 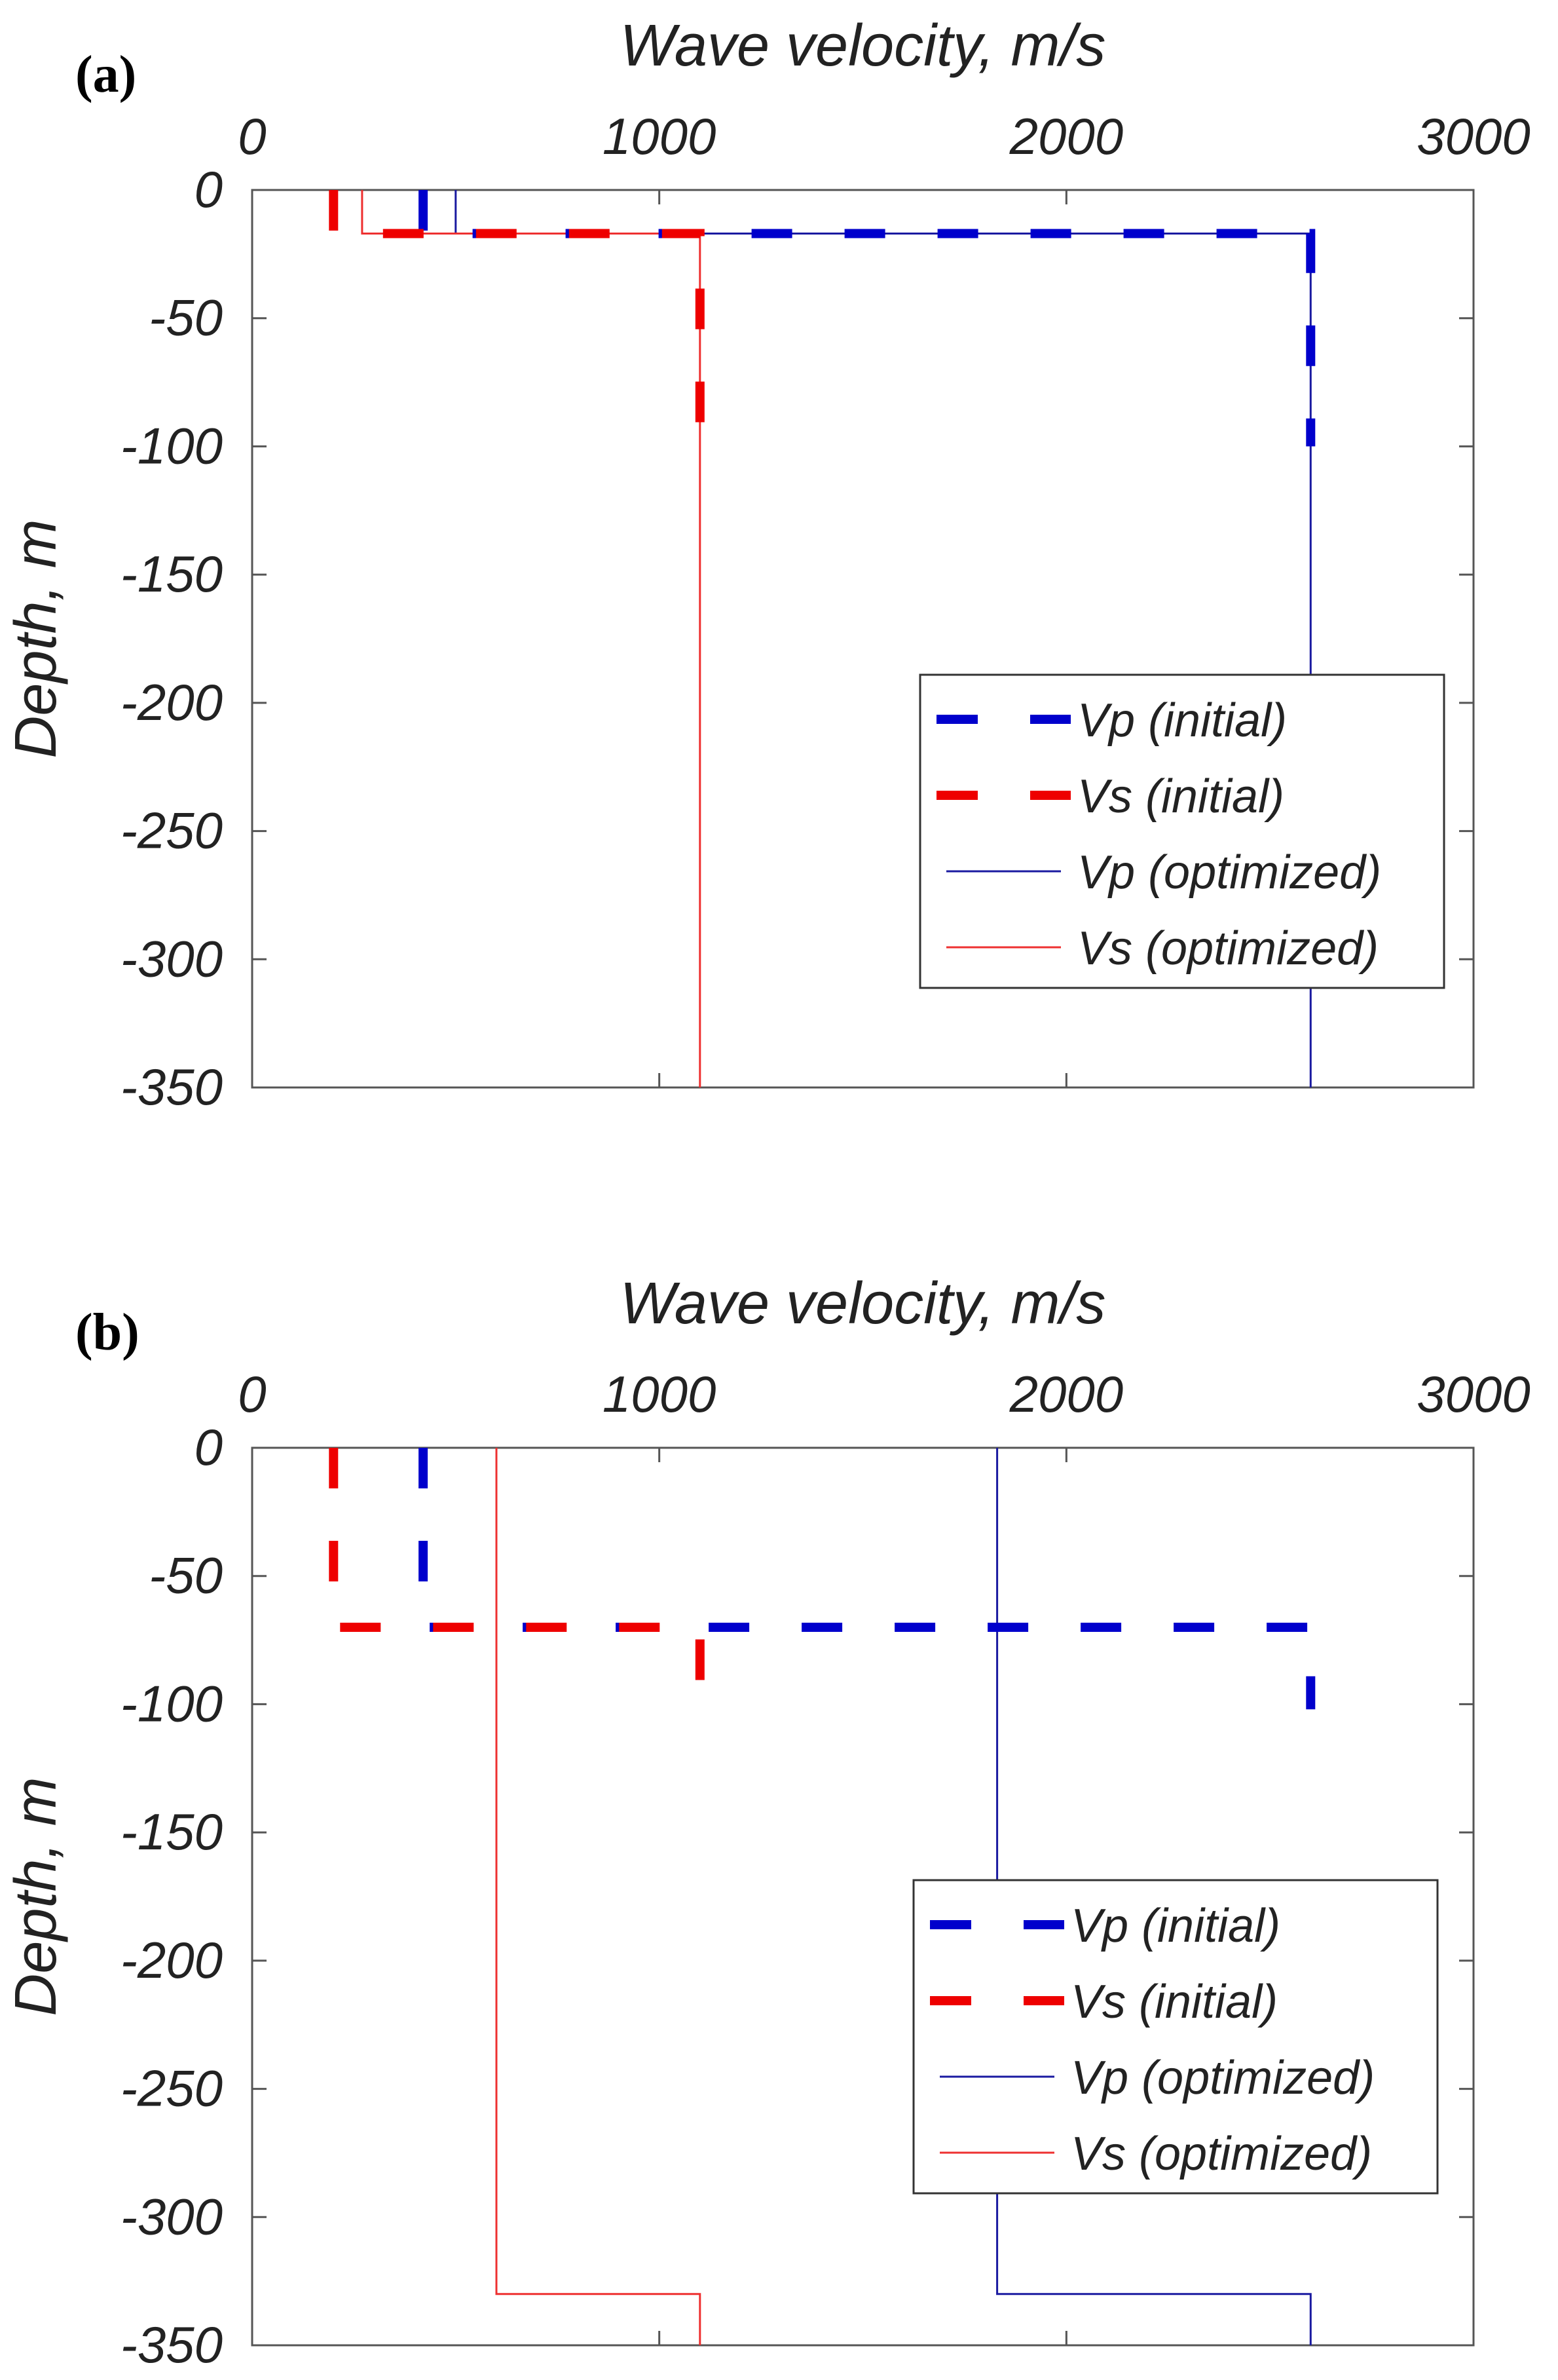 I want to click on panel-label: (b), so click(x=107, y=1332).